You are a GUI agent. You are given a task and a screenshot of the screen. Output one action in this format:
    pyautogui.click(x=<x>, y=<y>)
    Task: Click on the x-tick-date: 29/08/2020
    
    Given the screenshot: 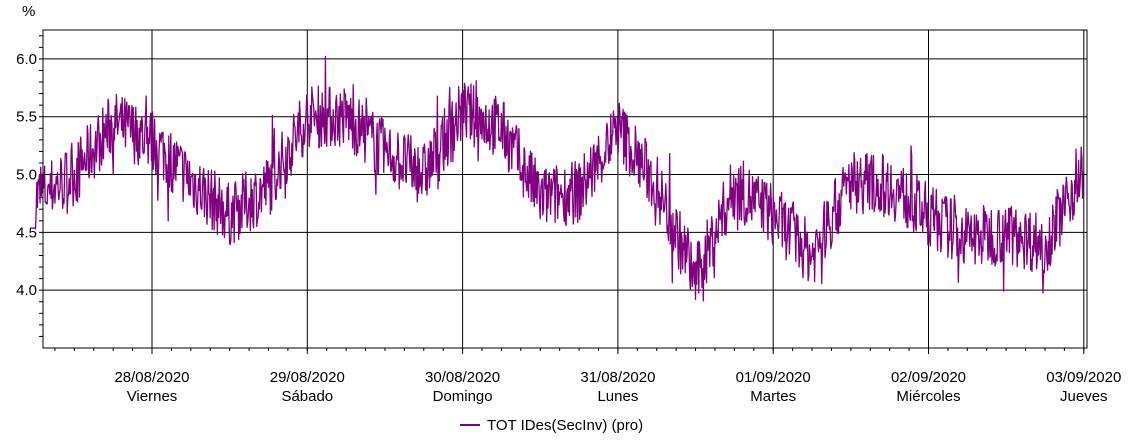 What is the action you would take?
    pyautogui.click(x=307, y=377)
    